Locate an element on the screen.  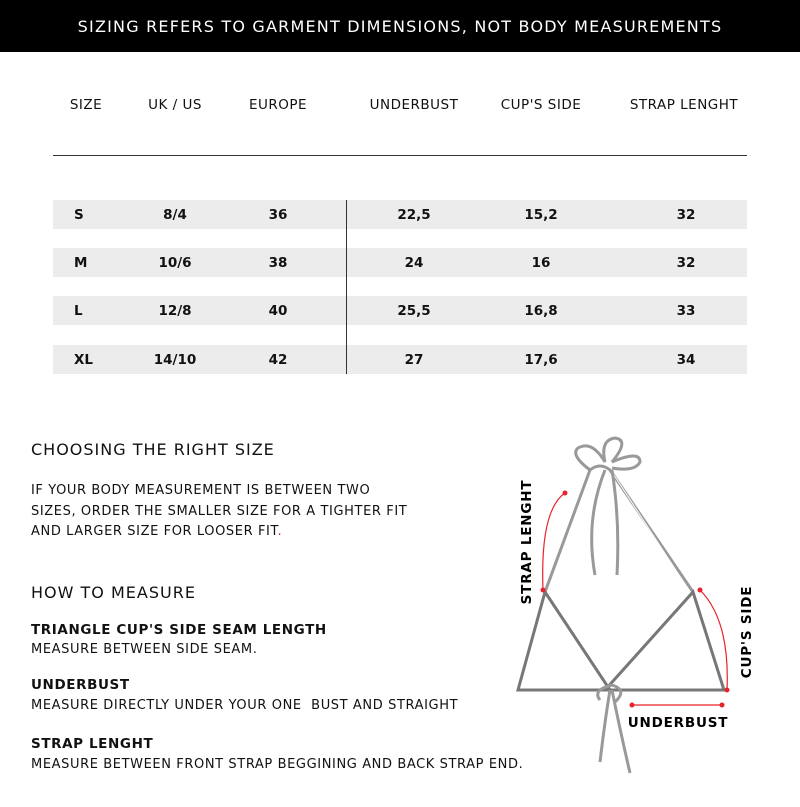
measure-lines is located at coordinates (635, 599).